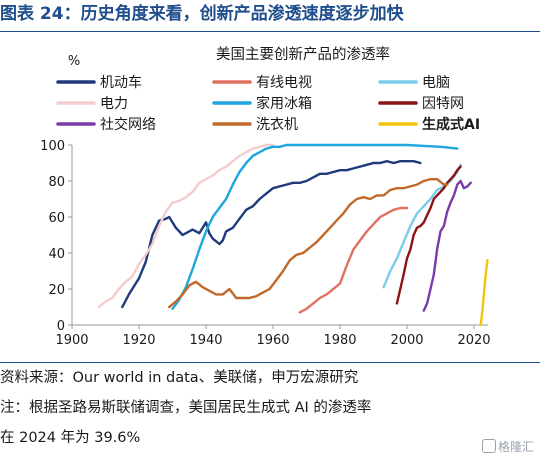 This screenshot has width=540, height=465. What do you see at coordinates (436, 83) in the screenshot?
I see `legend-label: 电脑` at bounding box center [436, 83].